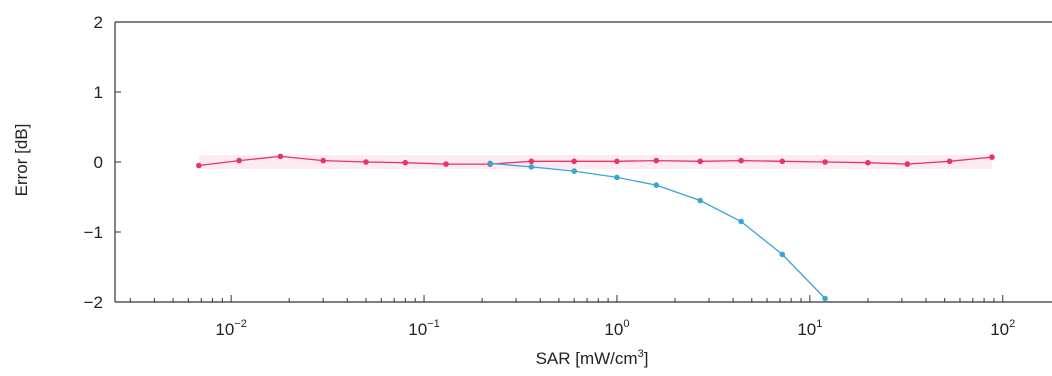  Describe the element at coordinates (592, 358) in the screenshot. I see `x-axis-label: SAR [mW/cm3]` at that location.